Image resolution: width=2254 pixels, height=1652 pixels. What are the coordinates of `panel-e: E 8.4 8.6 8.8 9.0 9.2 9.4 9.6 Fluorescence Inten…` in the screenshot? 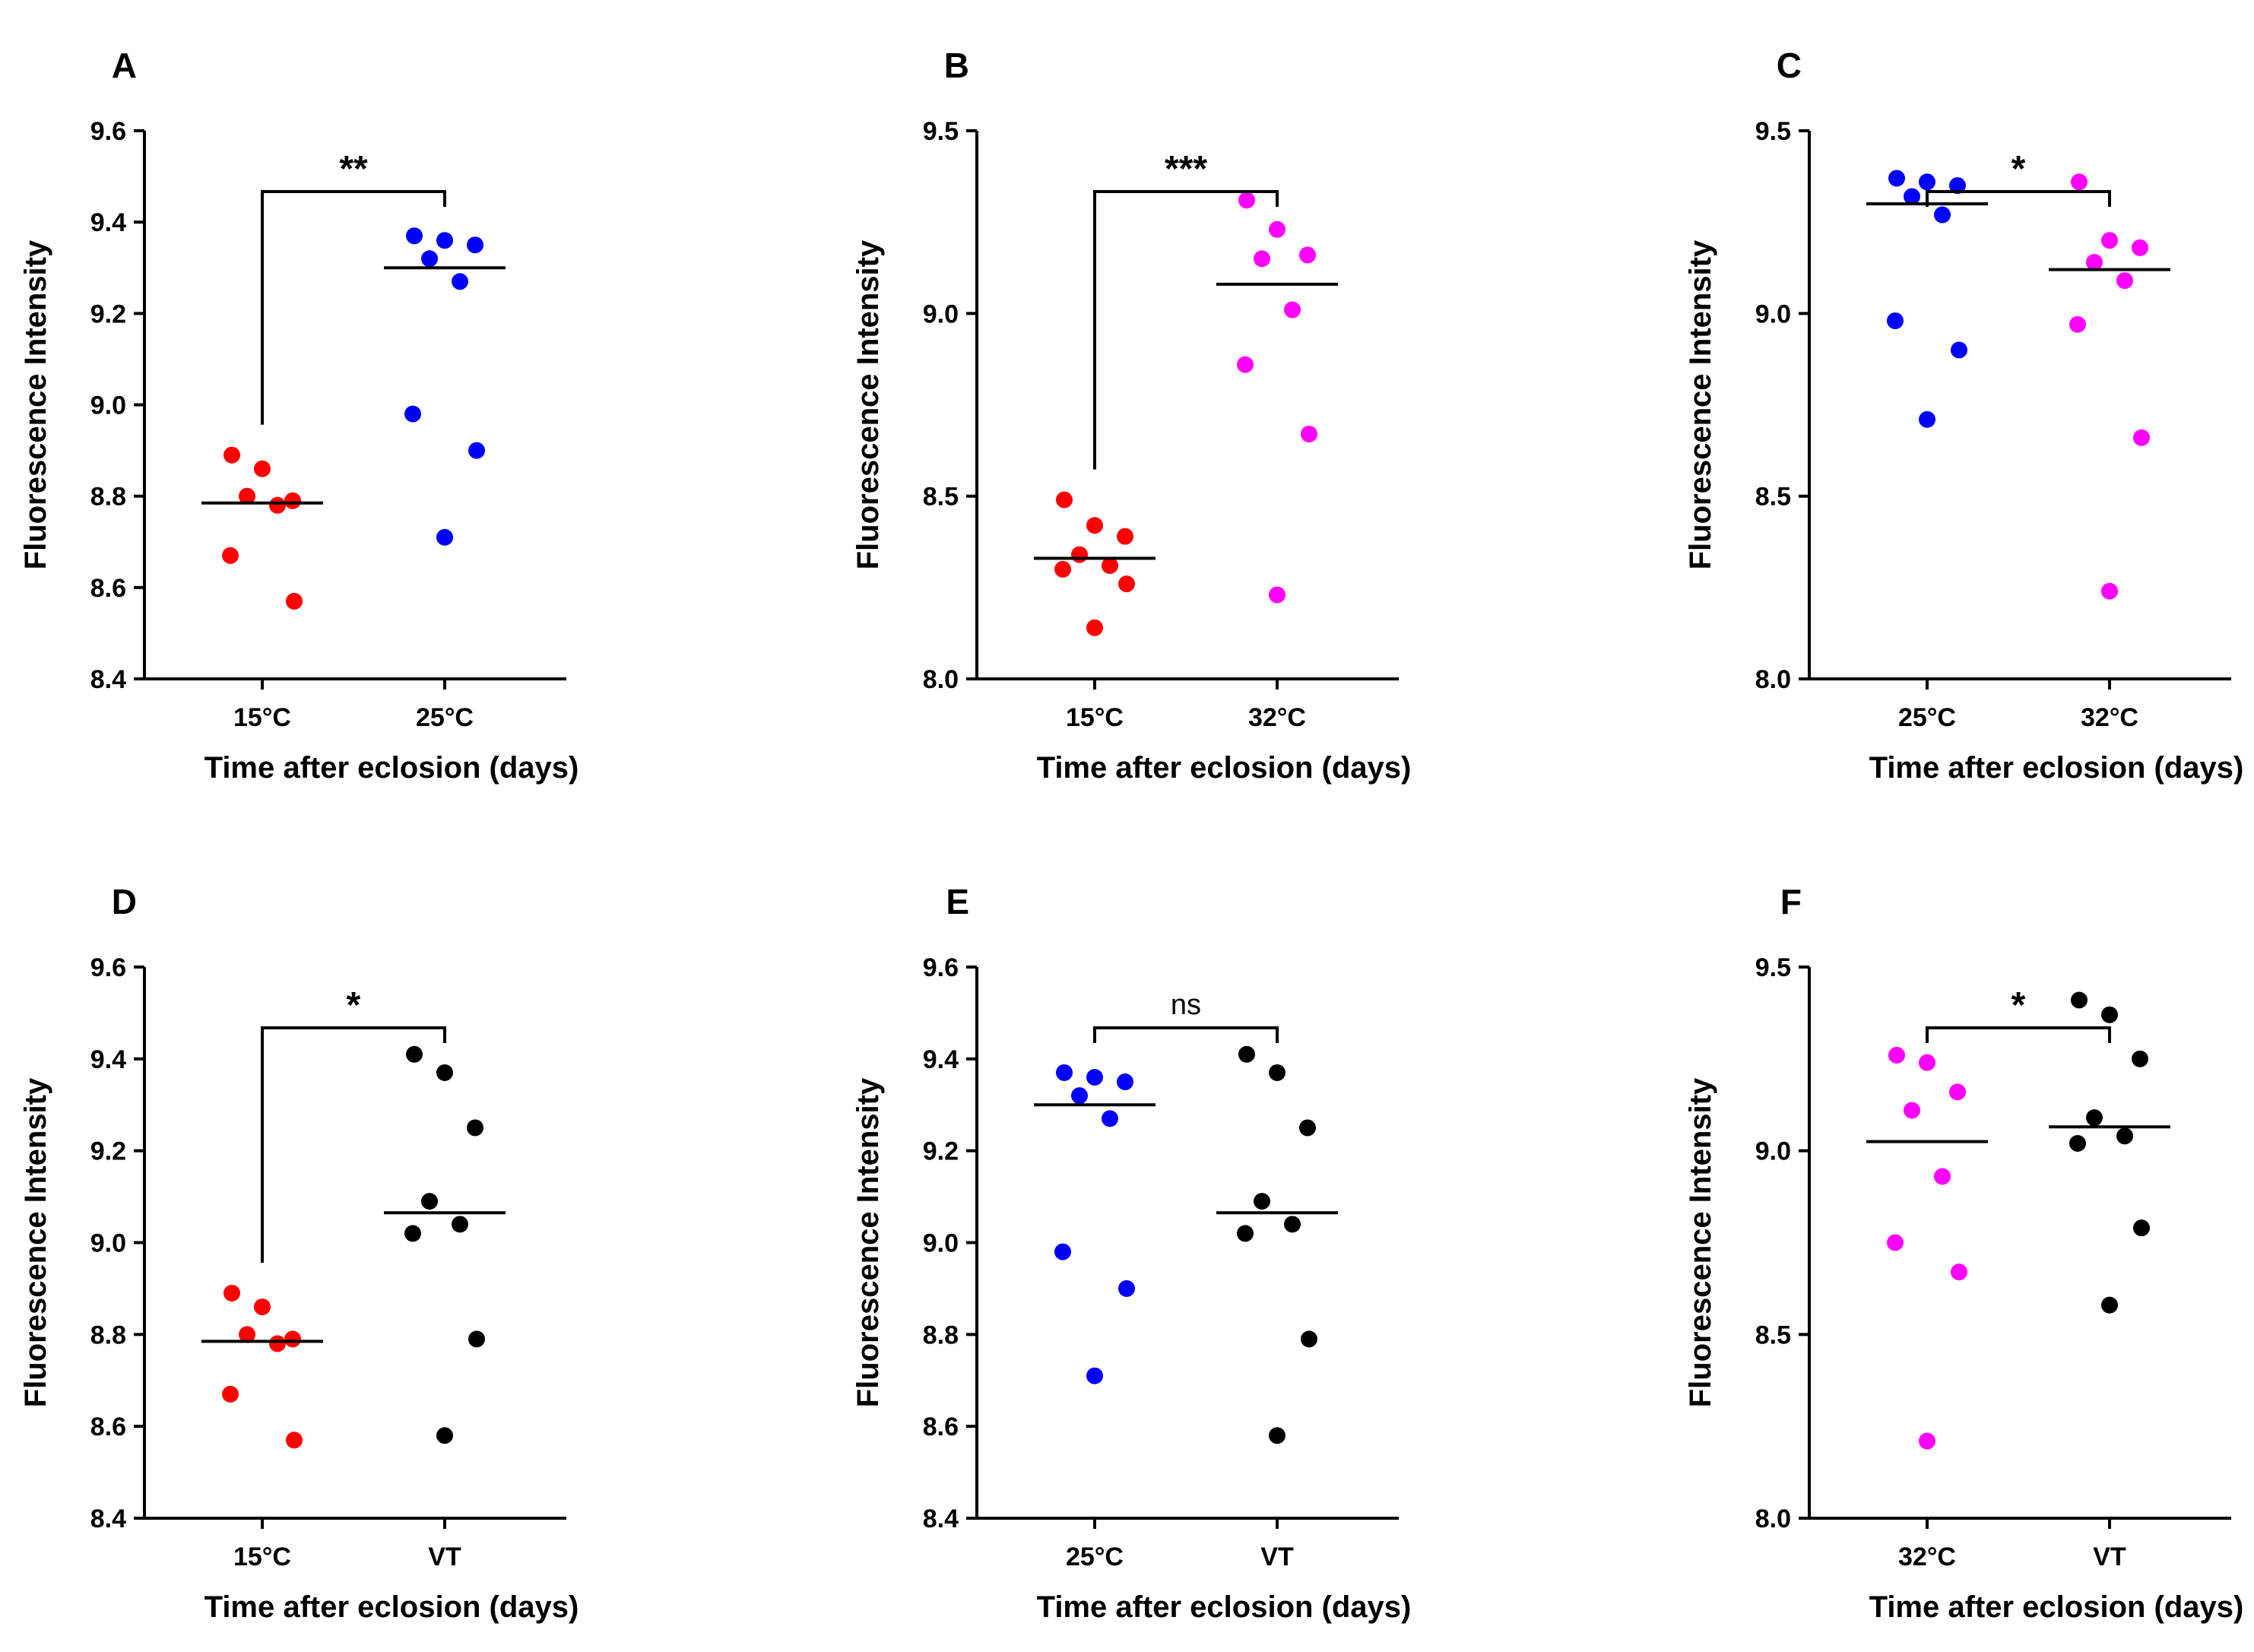 It's located at (1131, 1253).